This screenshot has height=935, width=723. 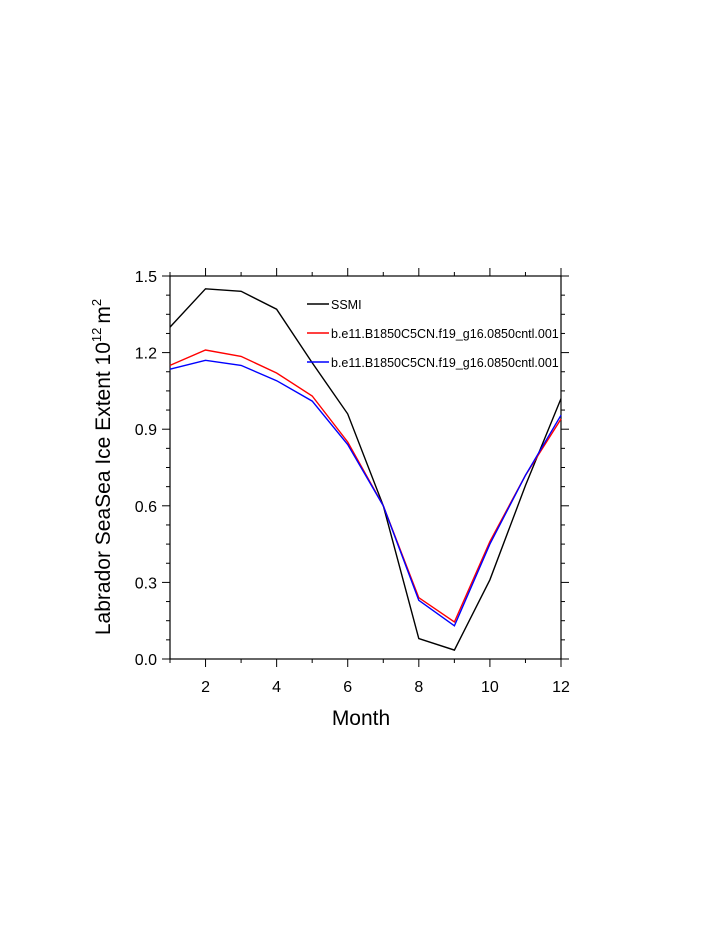 I want to click on y-tick-label: 0.6, so click(x=146, y=507).